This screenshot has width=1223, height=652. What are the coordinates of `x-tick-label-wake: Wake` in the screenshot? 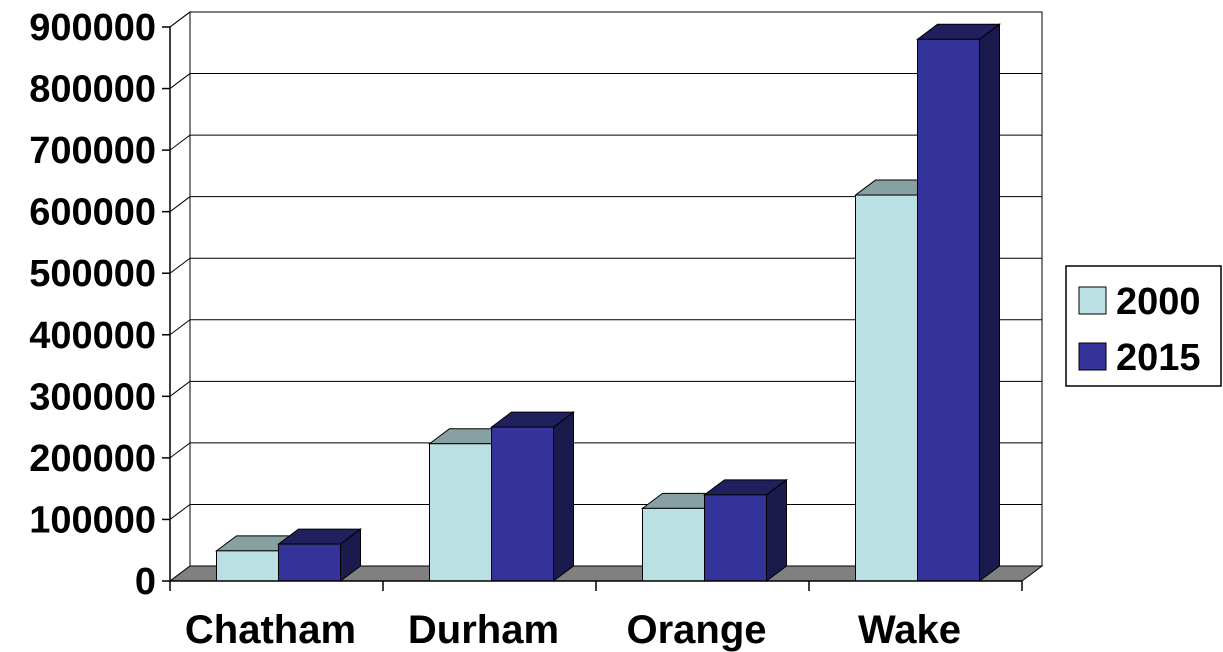 It's located at (909, 630).